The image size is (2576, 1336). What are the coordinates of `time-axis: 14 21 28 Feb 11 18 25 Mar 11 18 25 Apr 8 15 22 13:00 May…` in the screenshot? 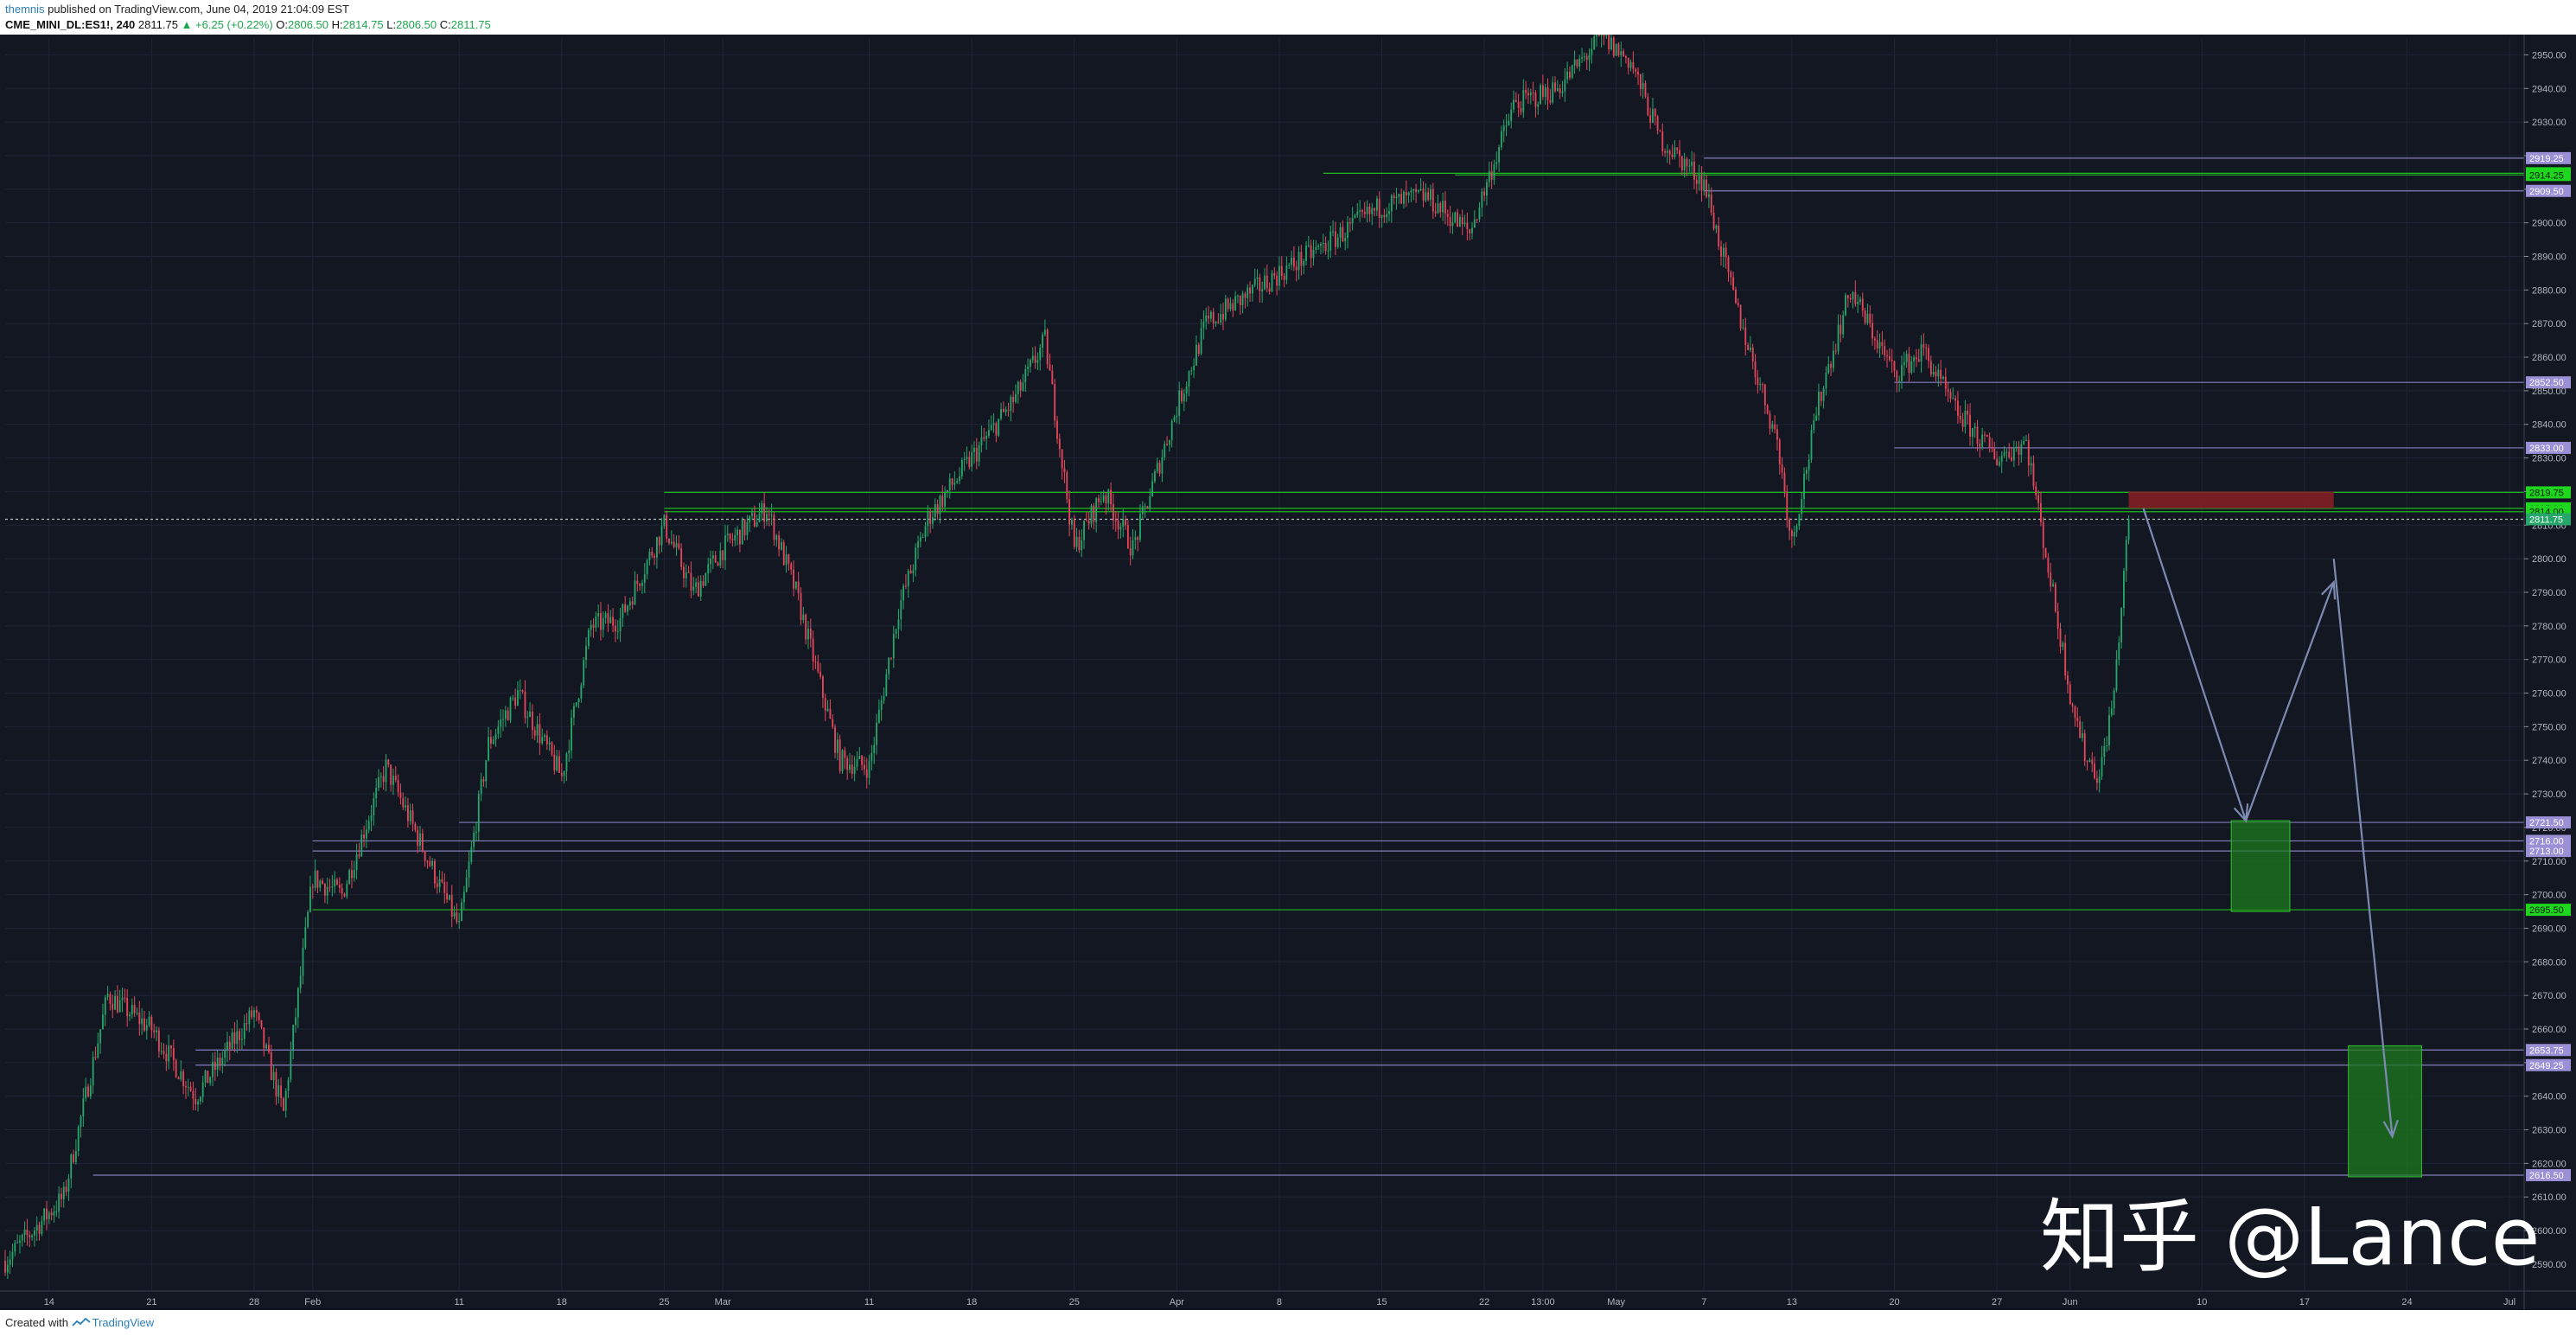 It's located at (1288, 1299).